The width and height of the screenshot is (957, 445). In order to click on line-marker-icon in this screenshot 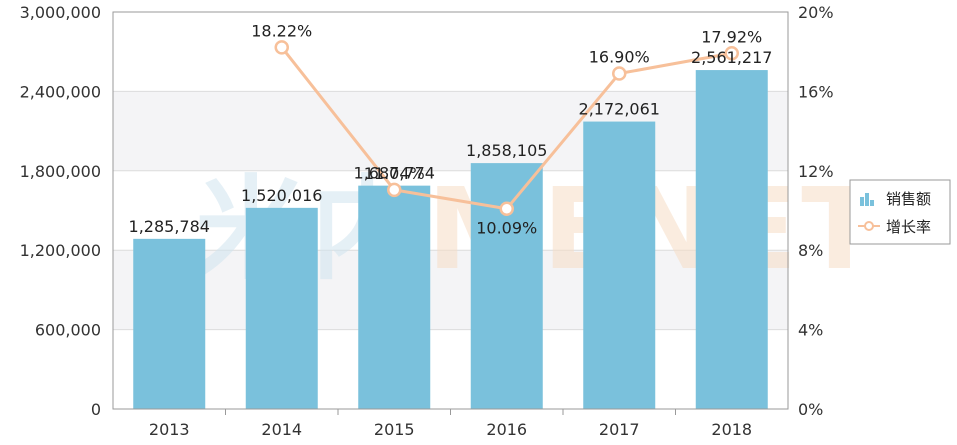, I will do `click(869, 226)`.